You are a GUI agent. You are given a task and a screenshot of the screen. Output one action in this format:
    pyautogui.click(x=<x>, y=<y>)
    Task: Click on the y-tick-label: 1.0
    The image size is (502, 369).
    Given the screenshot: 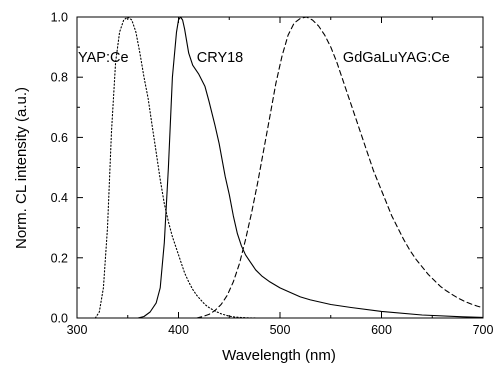 What is the action you would take?
    pyautogui.click(x=59, y=18)
    